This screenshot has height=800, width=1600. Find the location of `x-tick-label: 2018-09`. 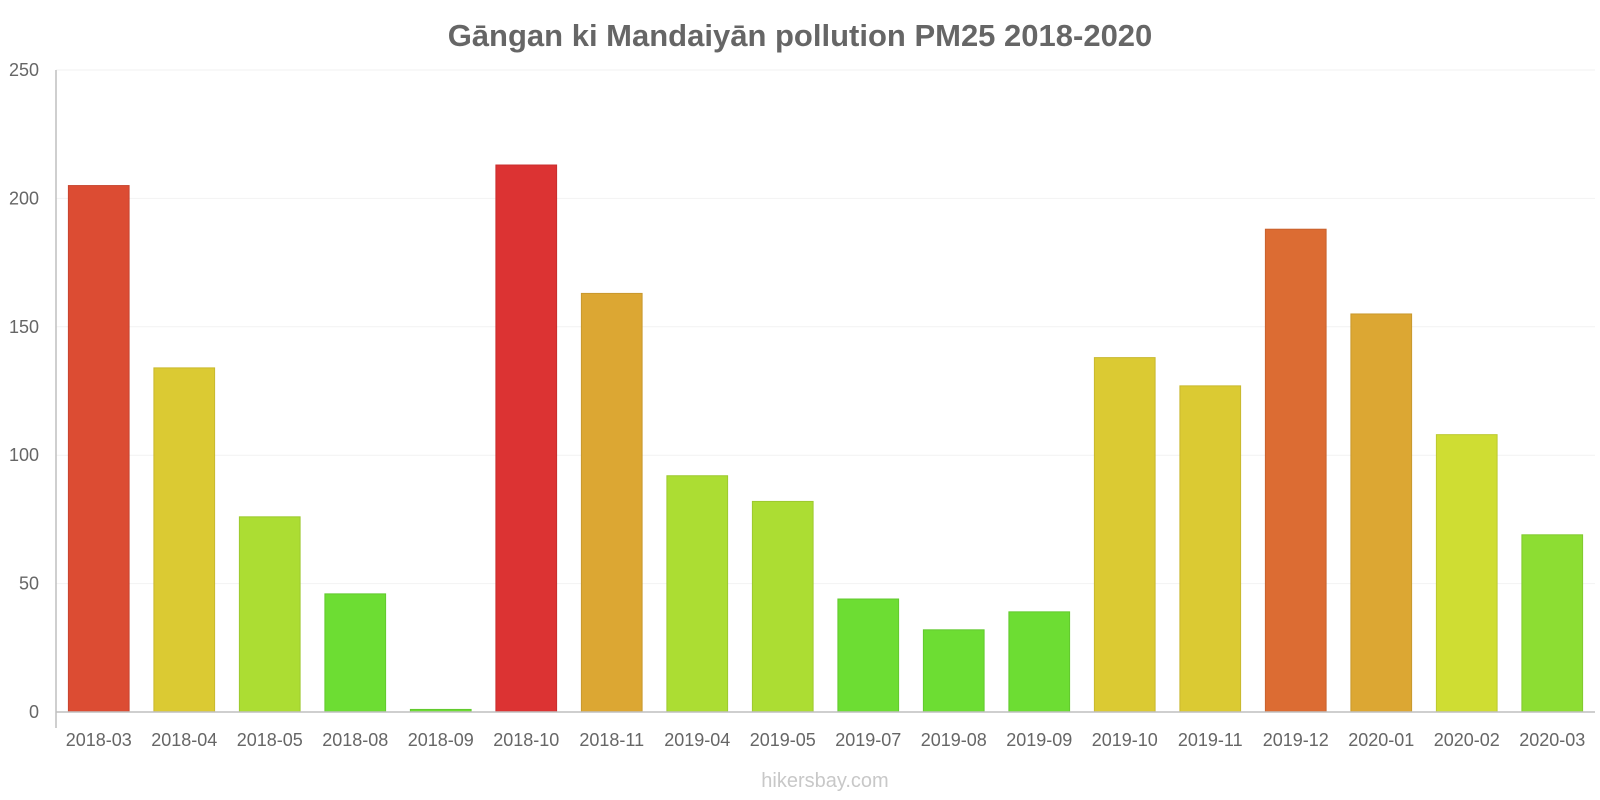

x-tick-label: 2018-09 is located at coordinates (441, 740).